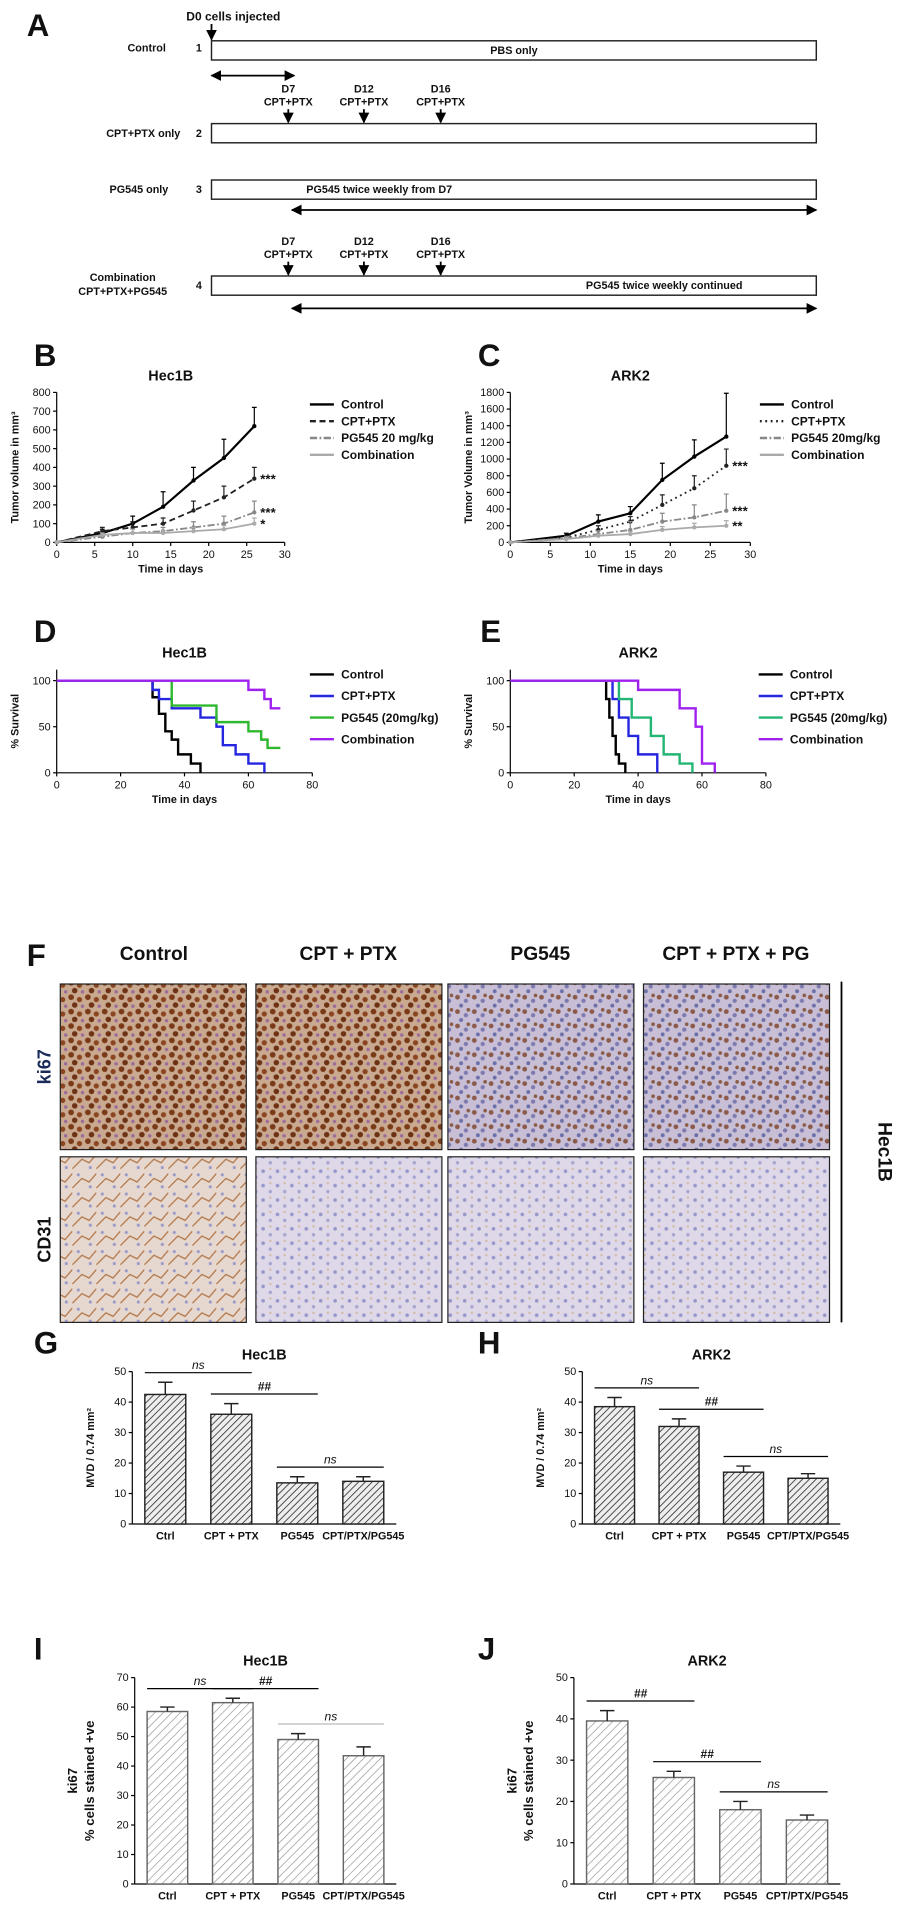 This screenshot has width=903, height=1908. What do you see at coordinates (614, 1537) in the screenshot?
I see `x-tick-label: Ctrl` at bounding box center [614, 1537].